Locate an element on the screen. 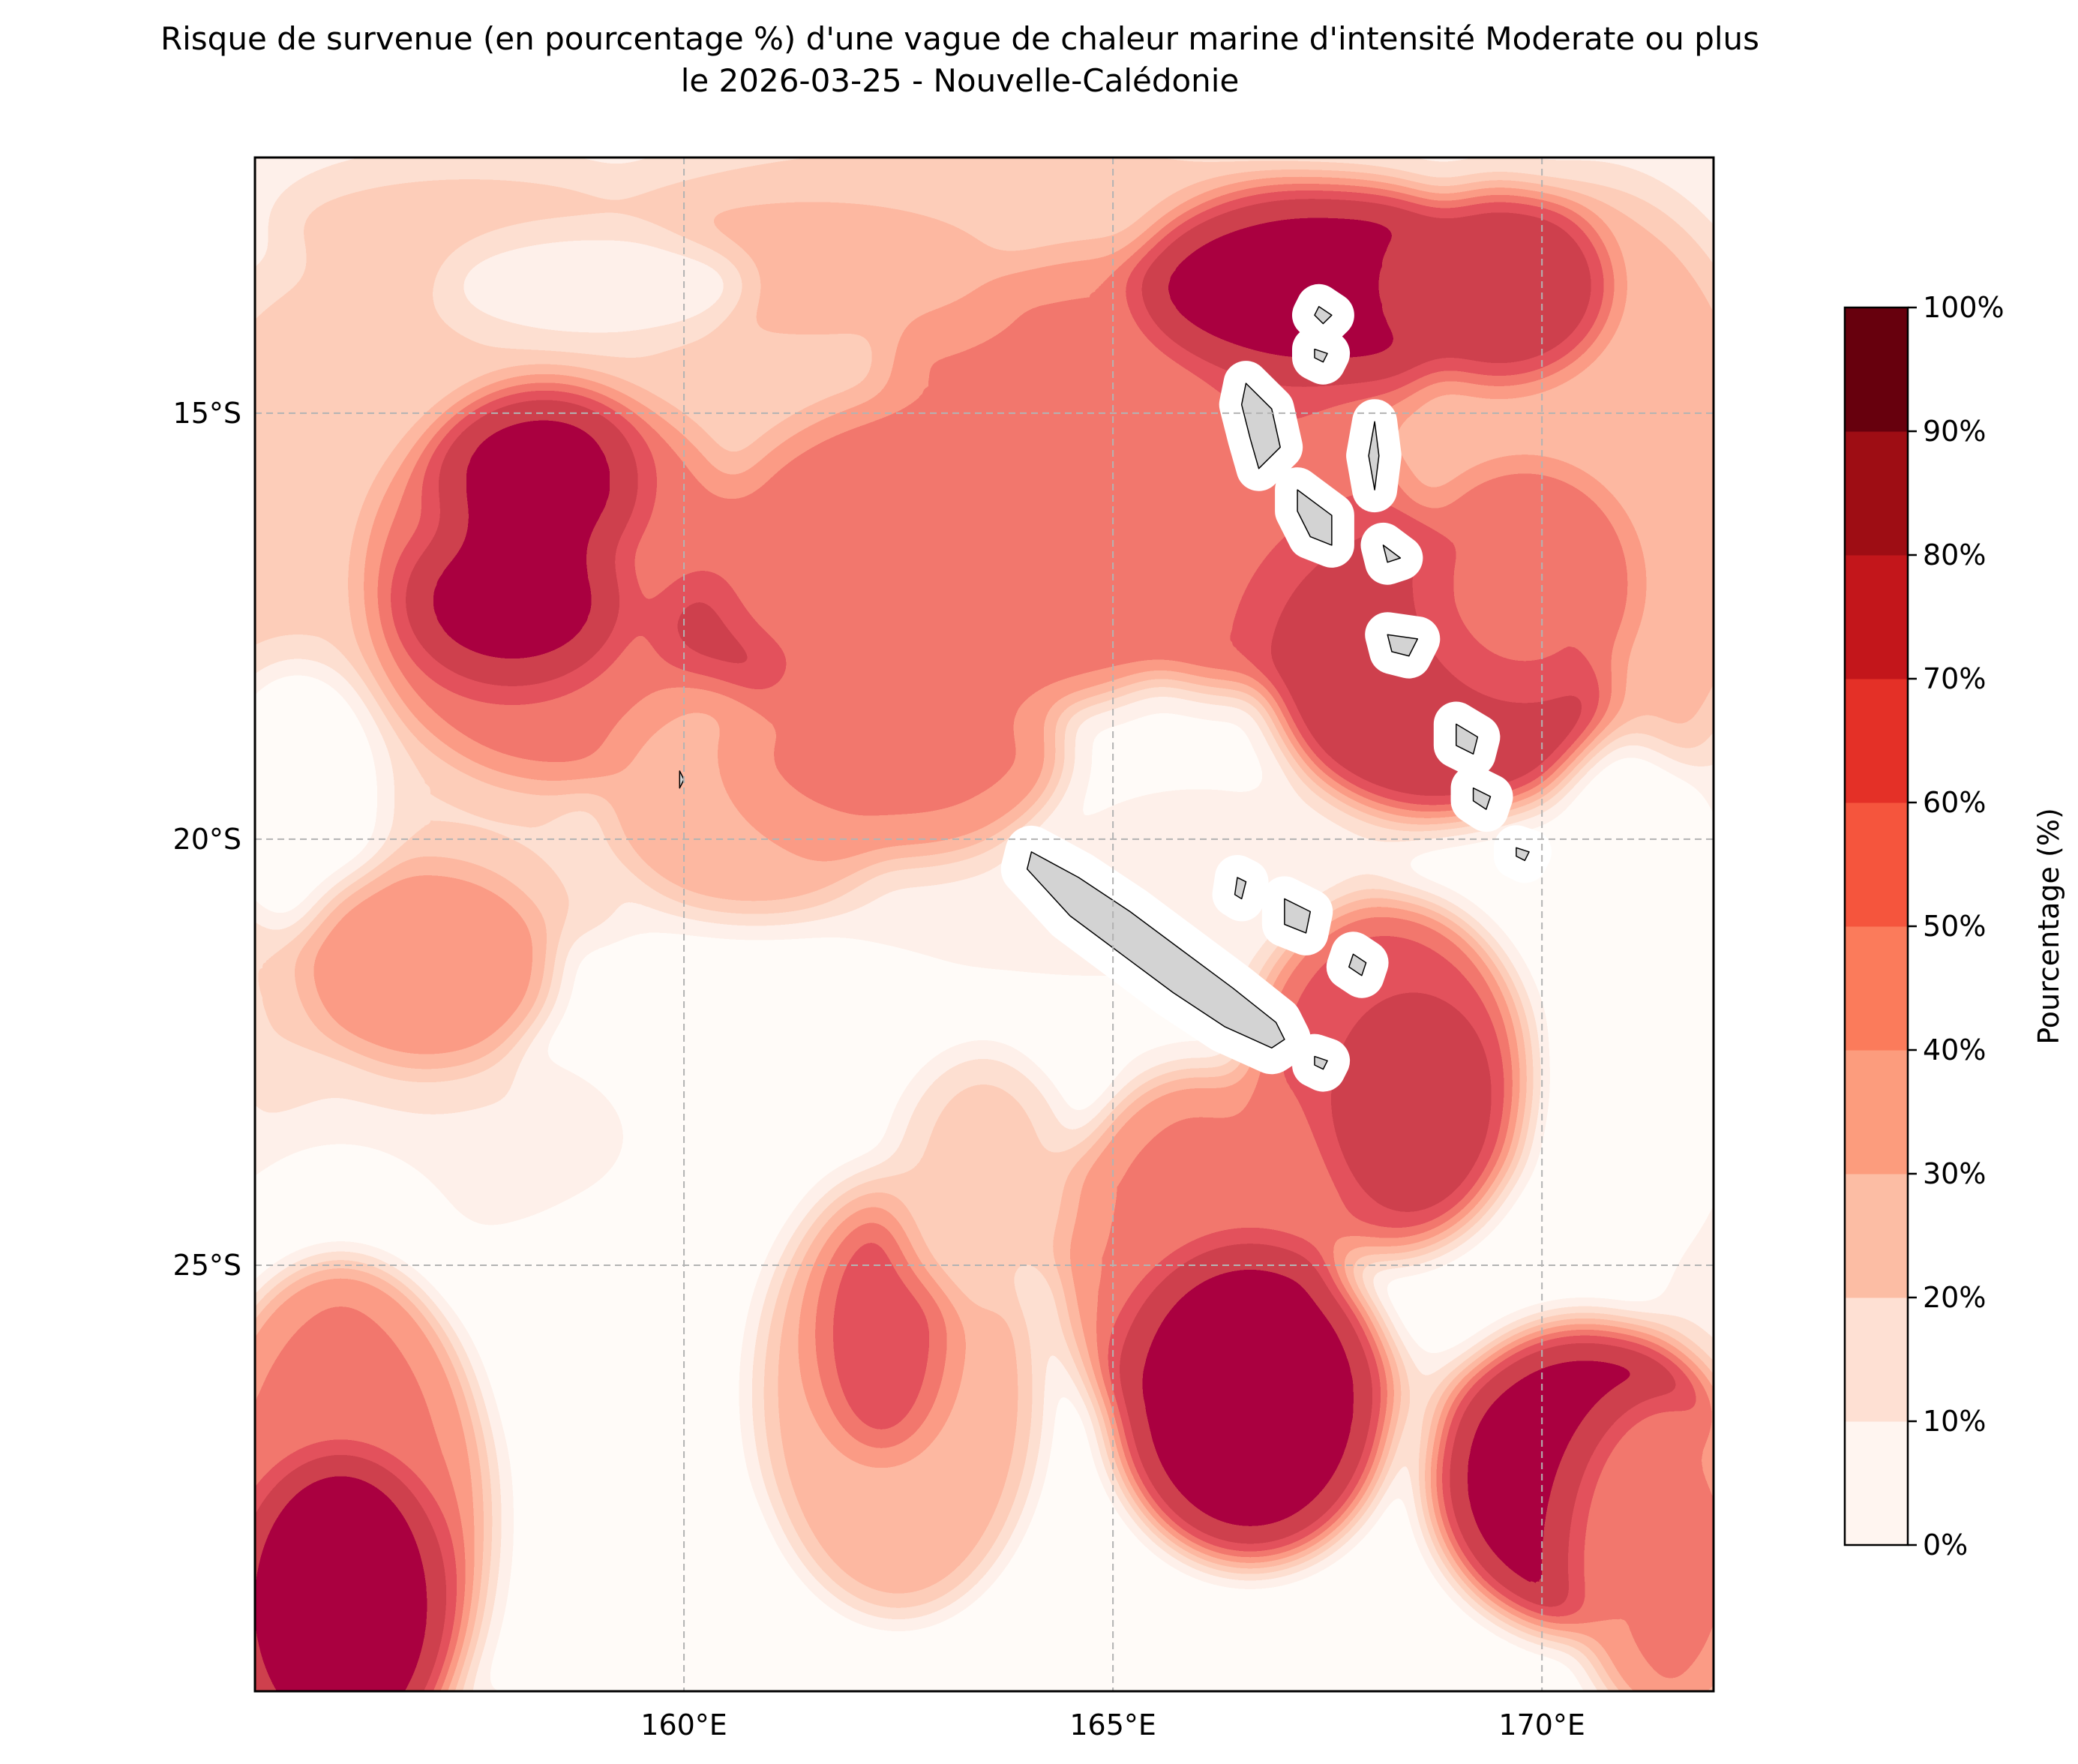  colorbar-tick-label: 70% is located at coordinates (1955, 678).